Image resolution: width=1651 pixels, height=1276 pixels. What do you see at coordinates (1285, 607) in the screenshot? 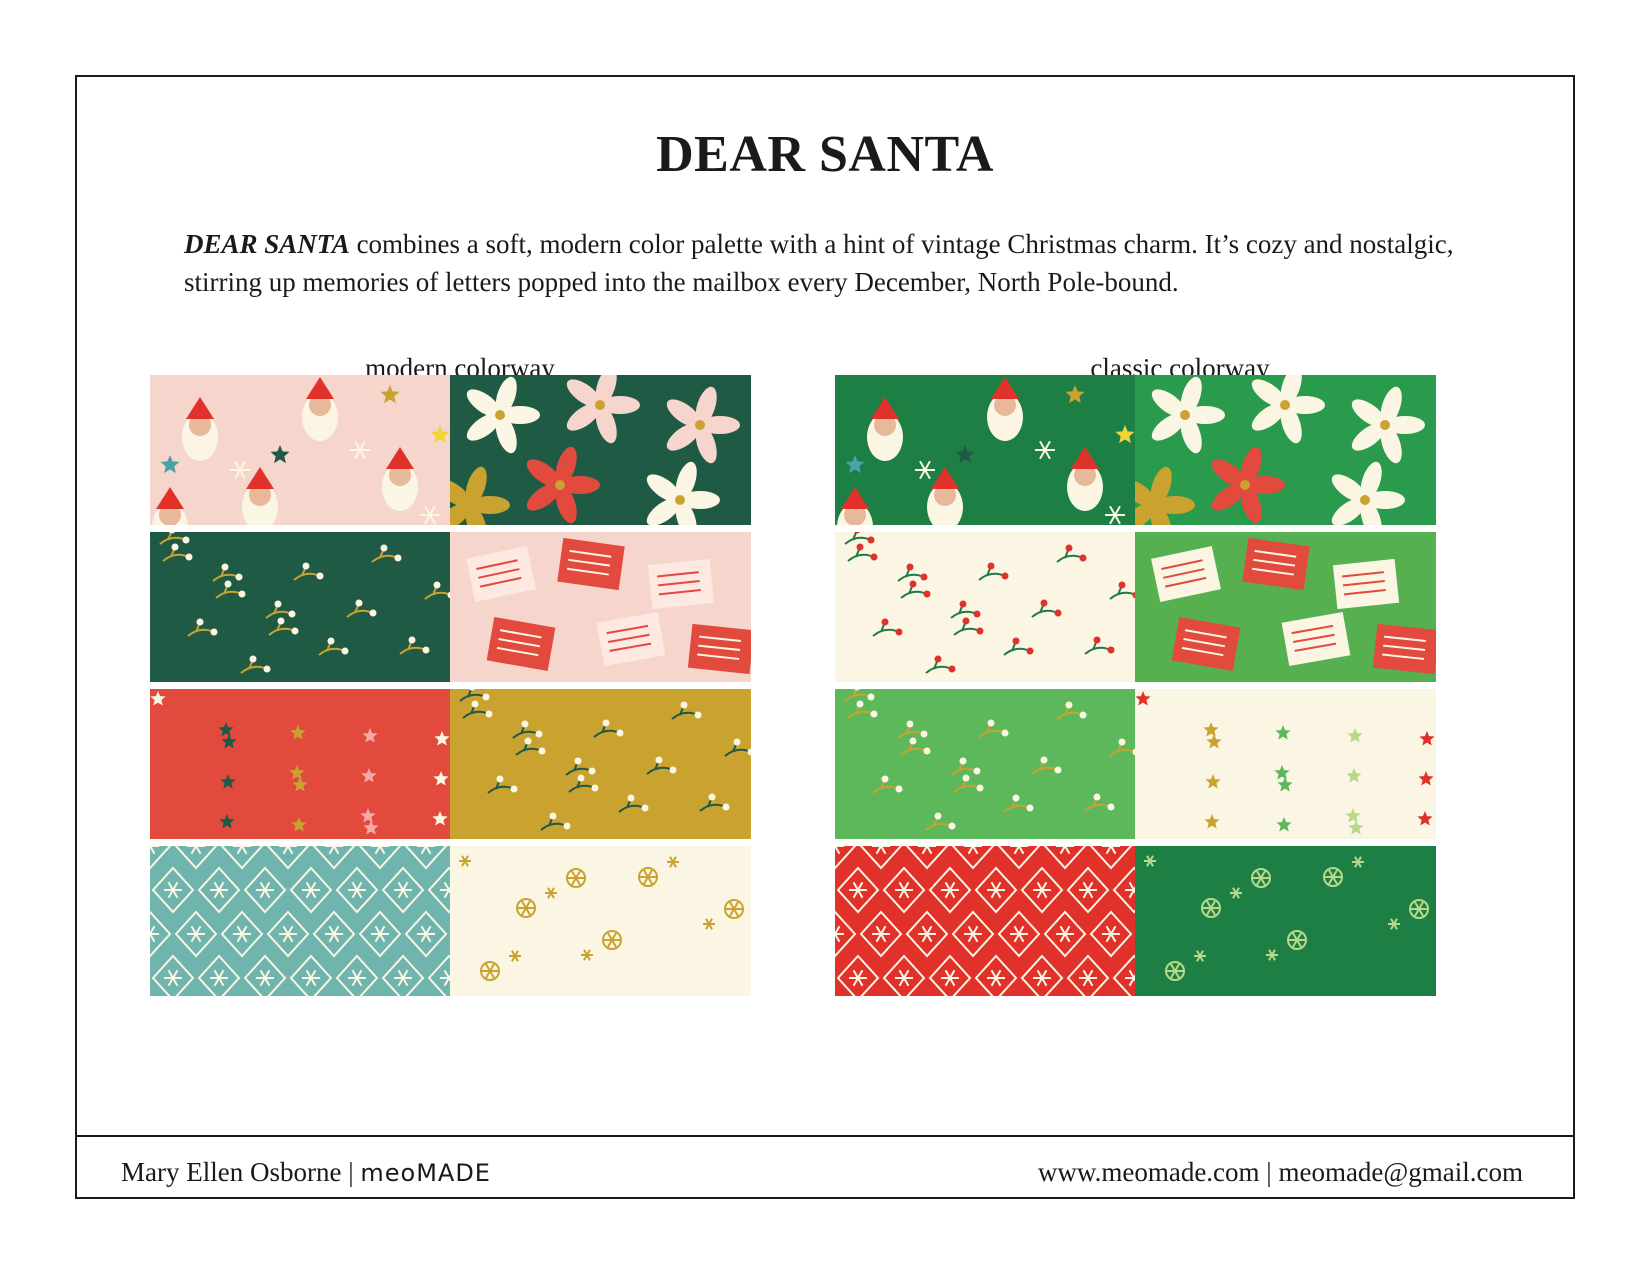
I see `classic-swatch-letters` at bounding box center [1285, 607].